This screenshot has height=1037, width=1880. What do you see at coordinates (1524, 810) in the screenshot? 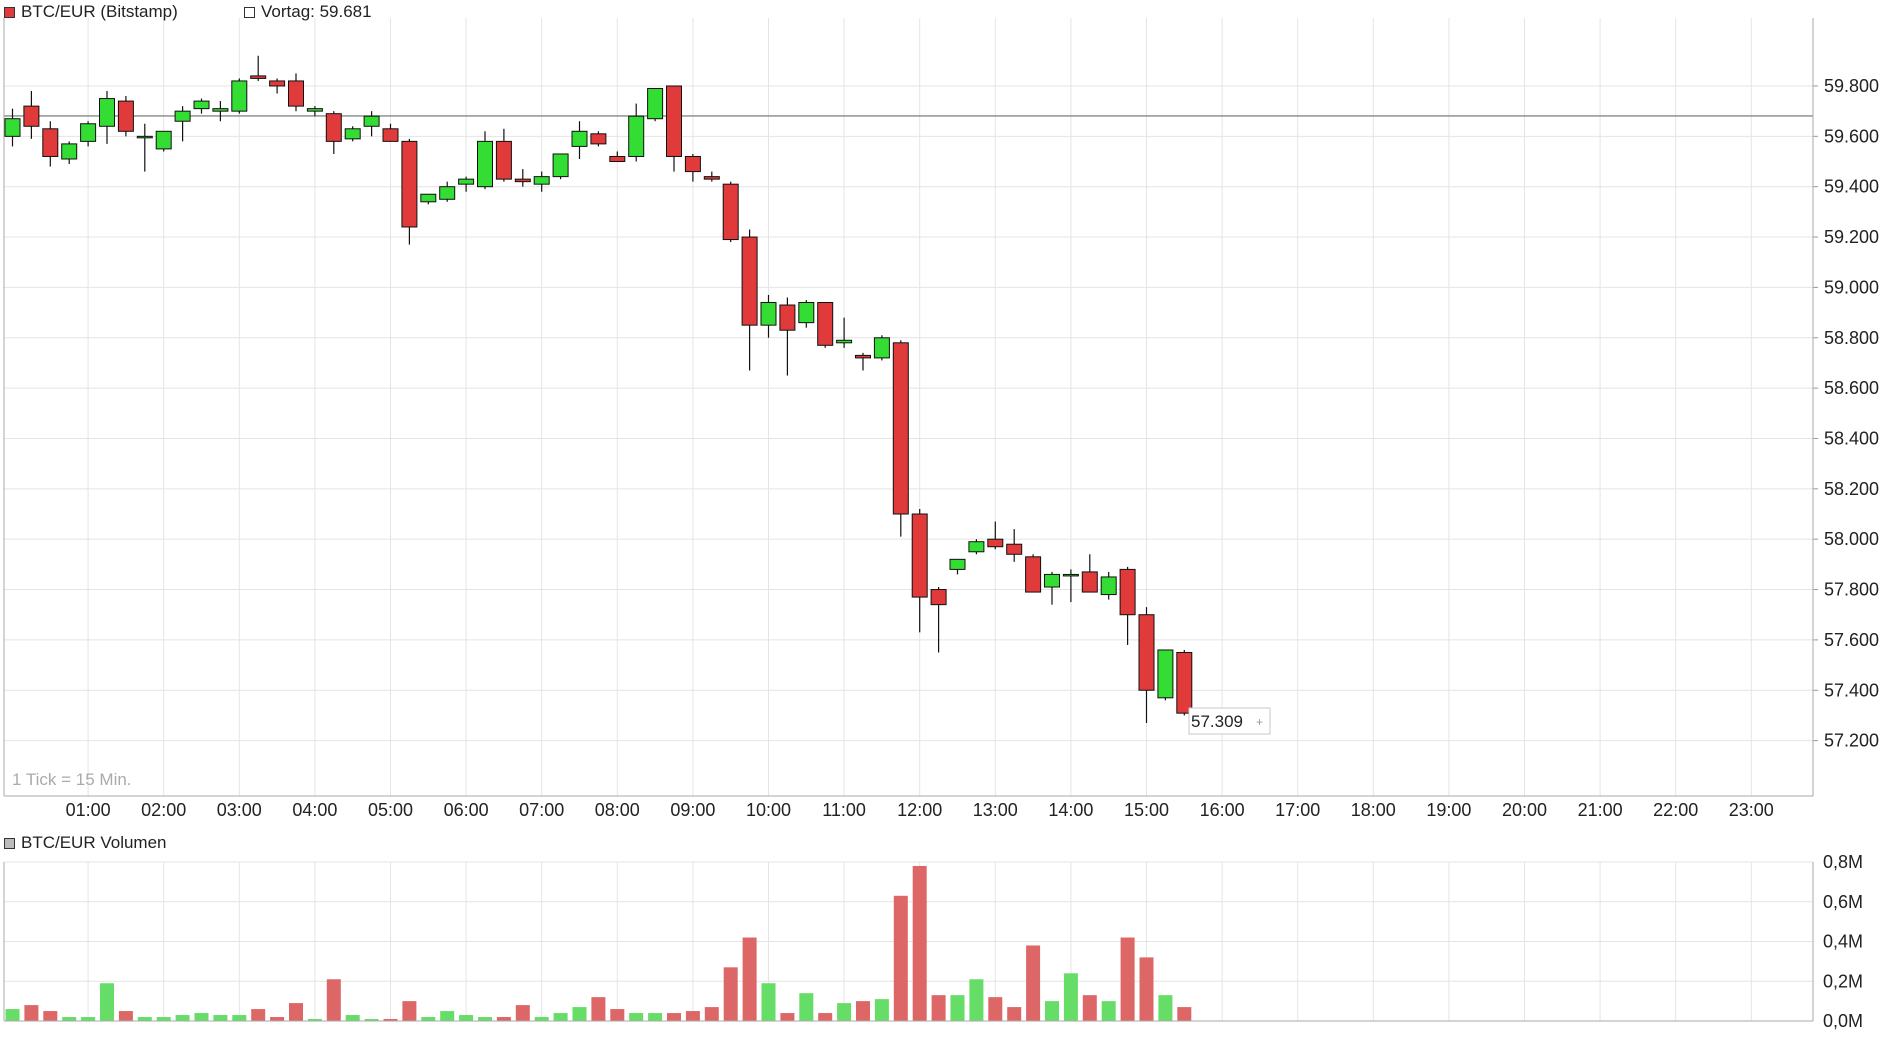
I see `x-tick-label: 20:00` at bounding box center [1524, 810].